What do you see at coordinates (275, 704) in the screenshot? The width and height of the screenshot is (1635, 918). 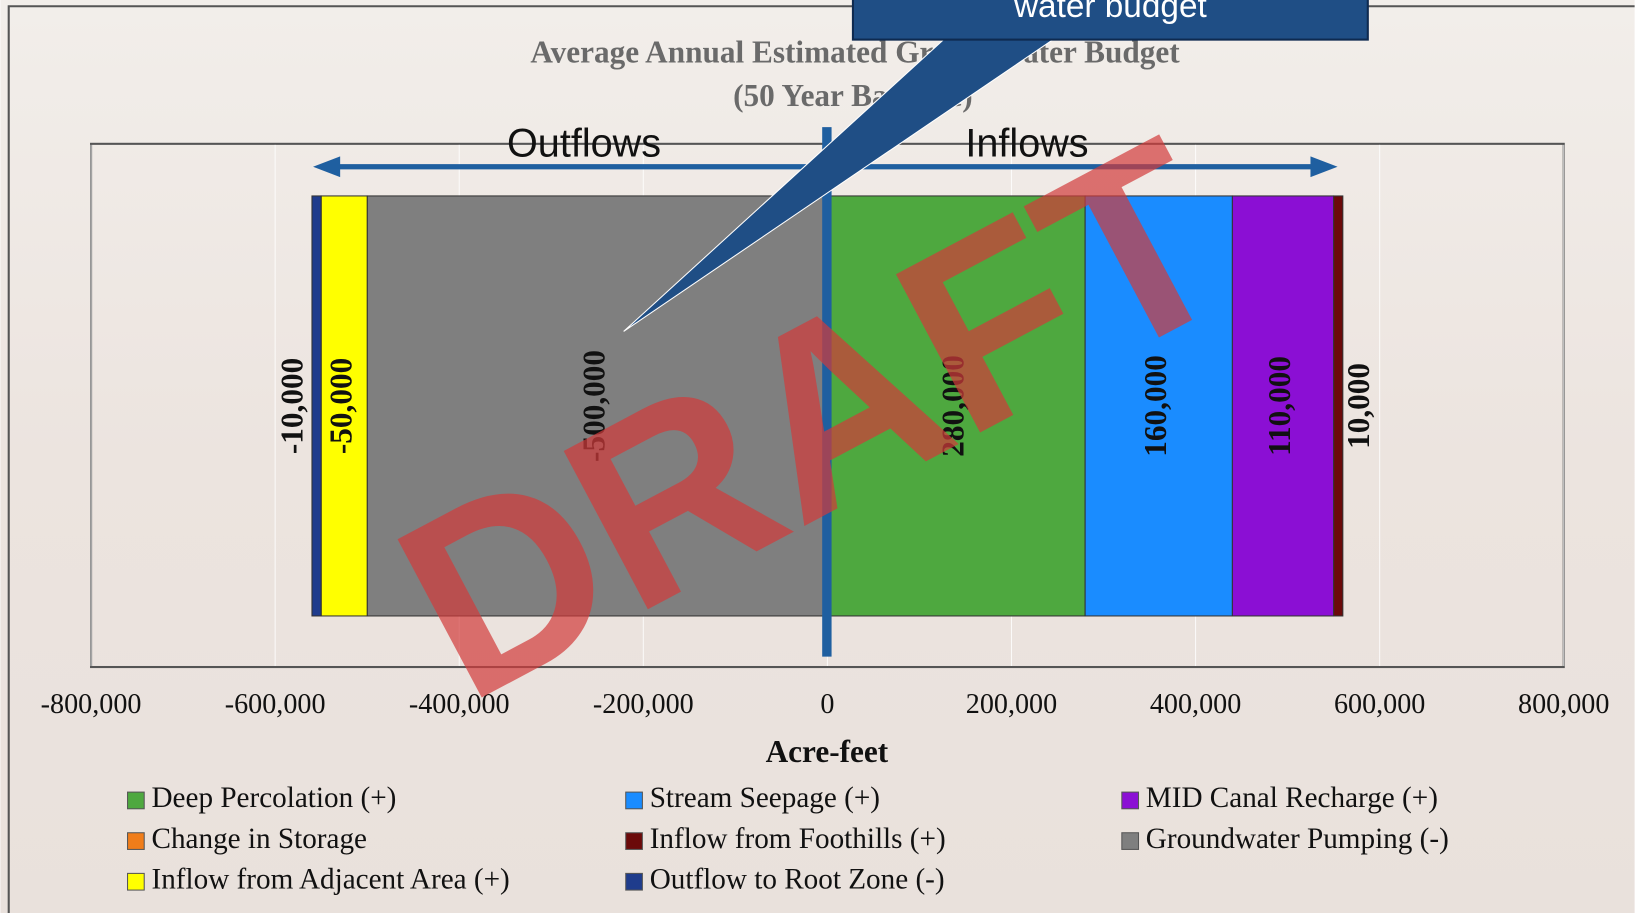 I see `x-tick-label: -600,000` at bounding box center [275, 704].